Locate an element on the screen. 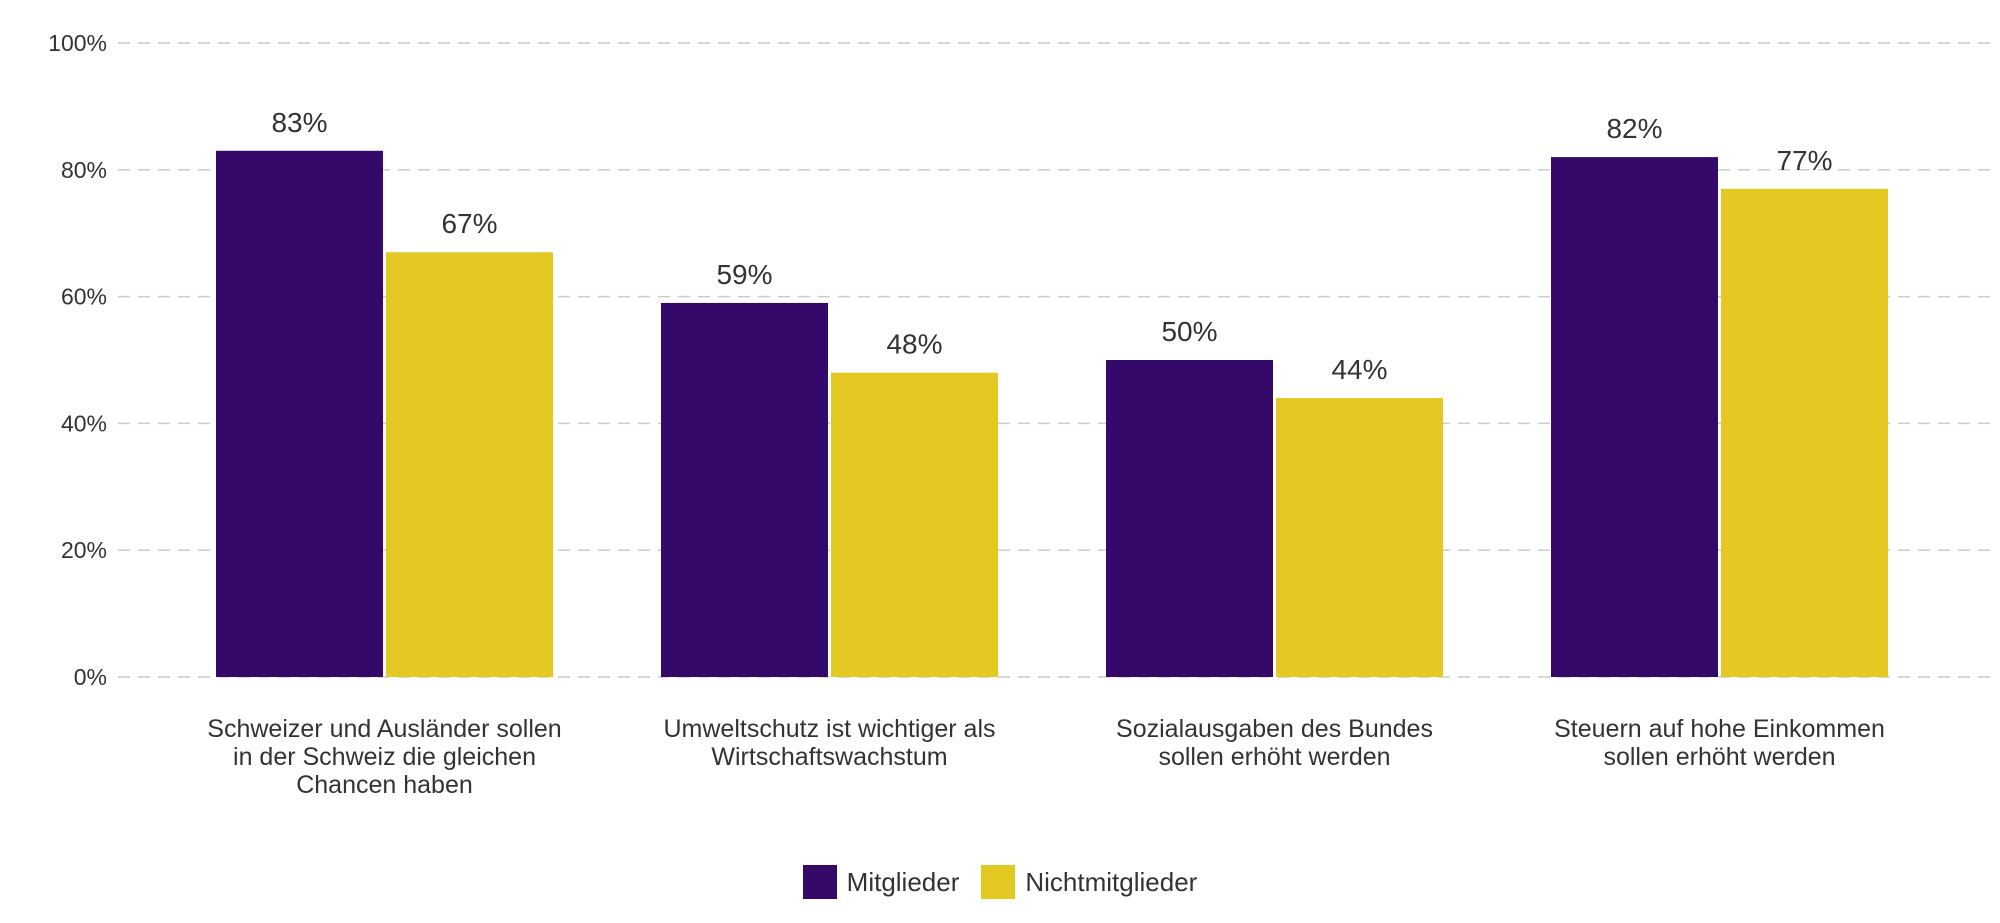 The height and width of the screenshot is (923, 2000). data-label: 67% is located at coordinates (469, 223).